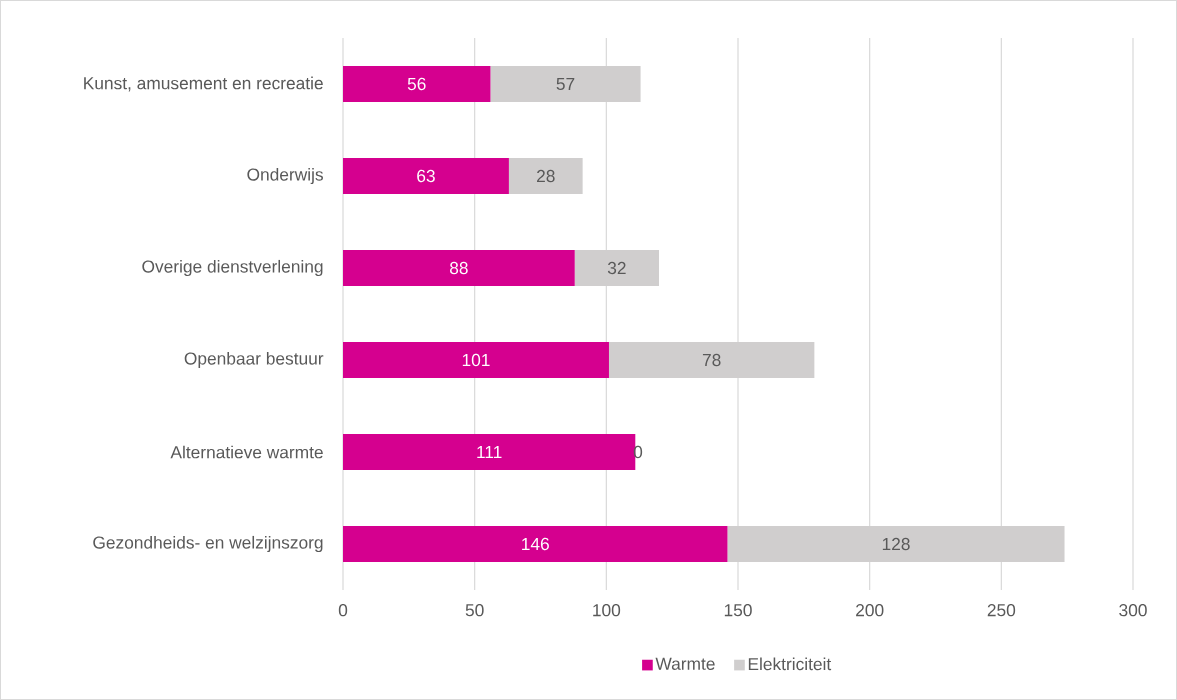  I want to click on legend-label: Warmte, so click(685, 663).